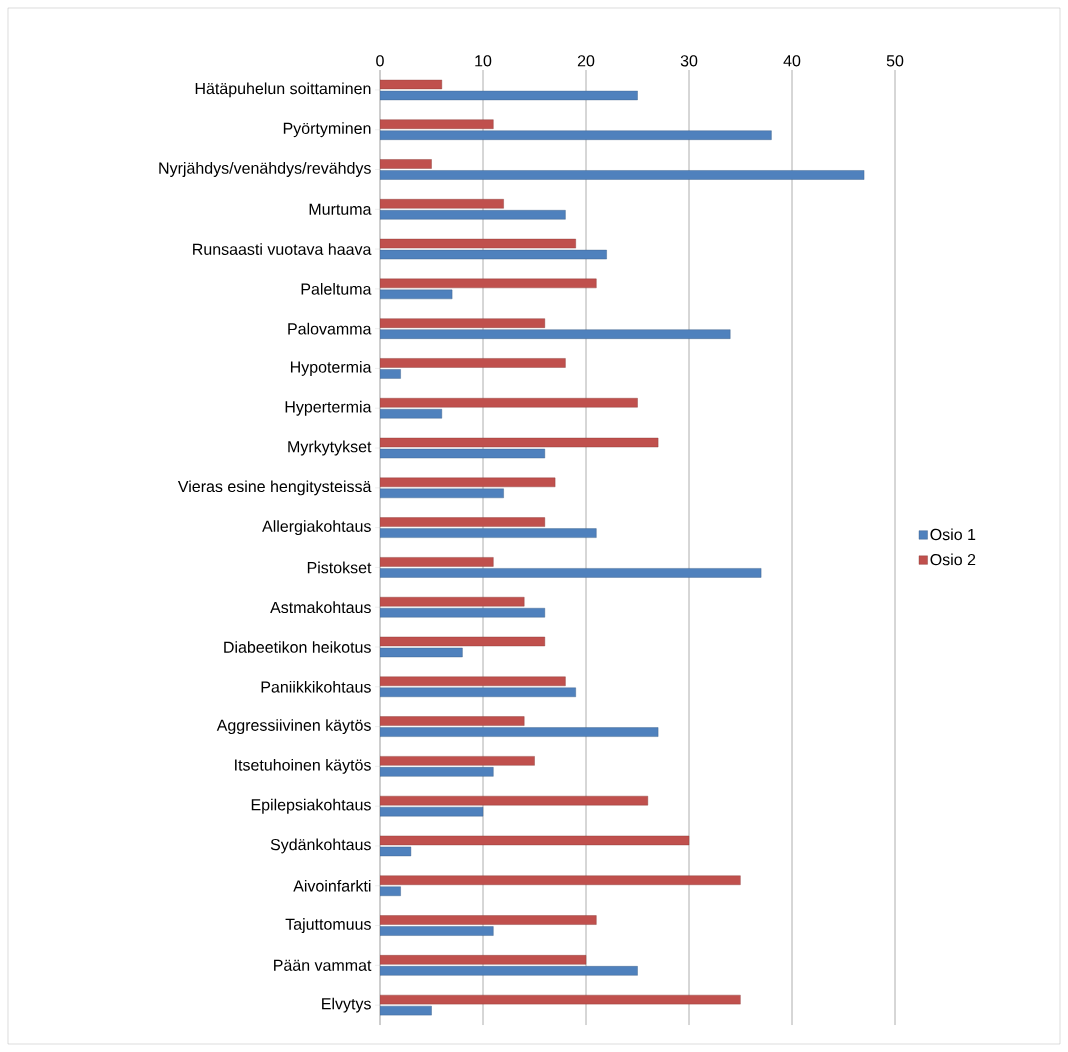  Describe the element at coordinates (283, 90) in the screenshot. I see `y-tick-label: Hätäpuhelun soittaminen` at that location.